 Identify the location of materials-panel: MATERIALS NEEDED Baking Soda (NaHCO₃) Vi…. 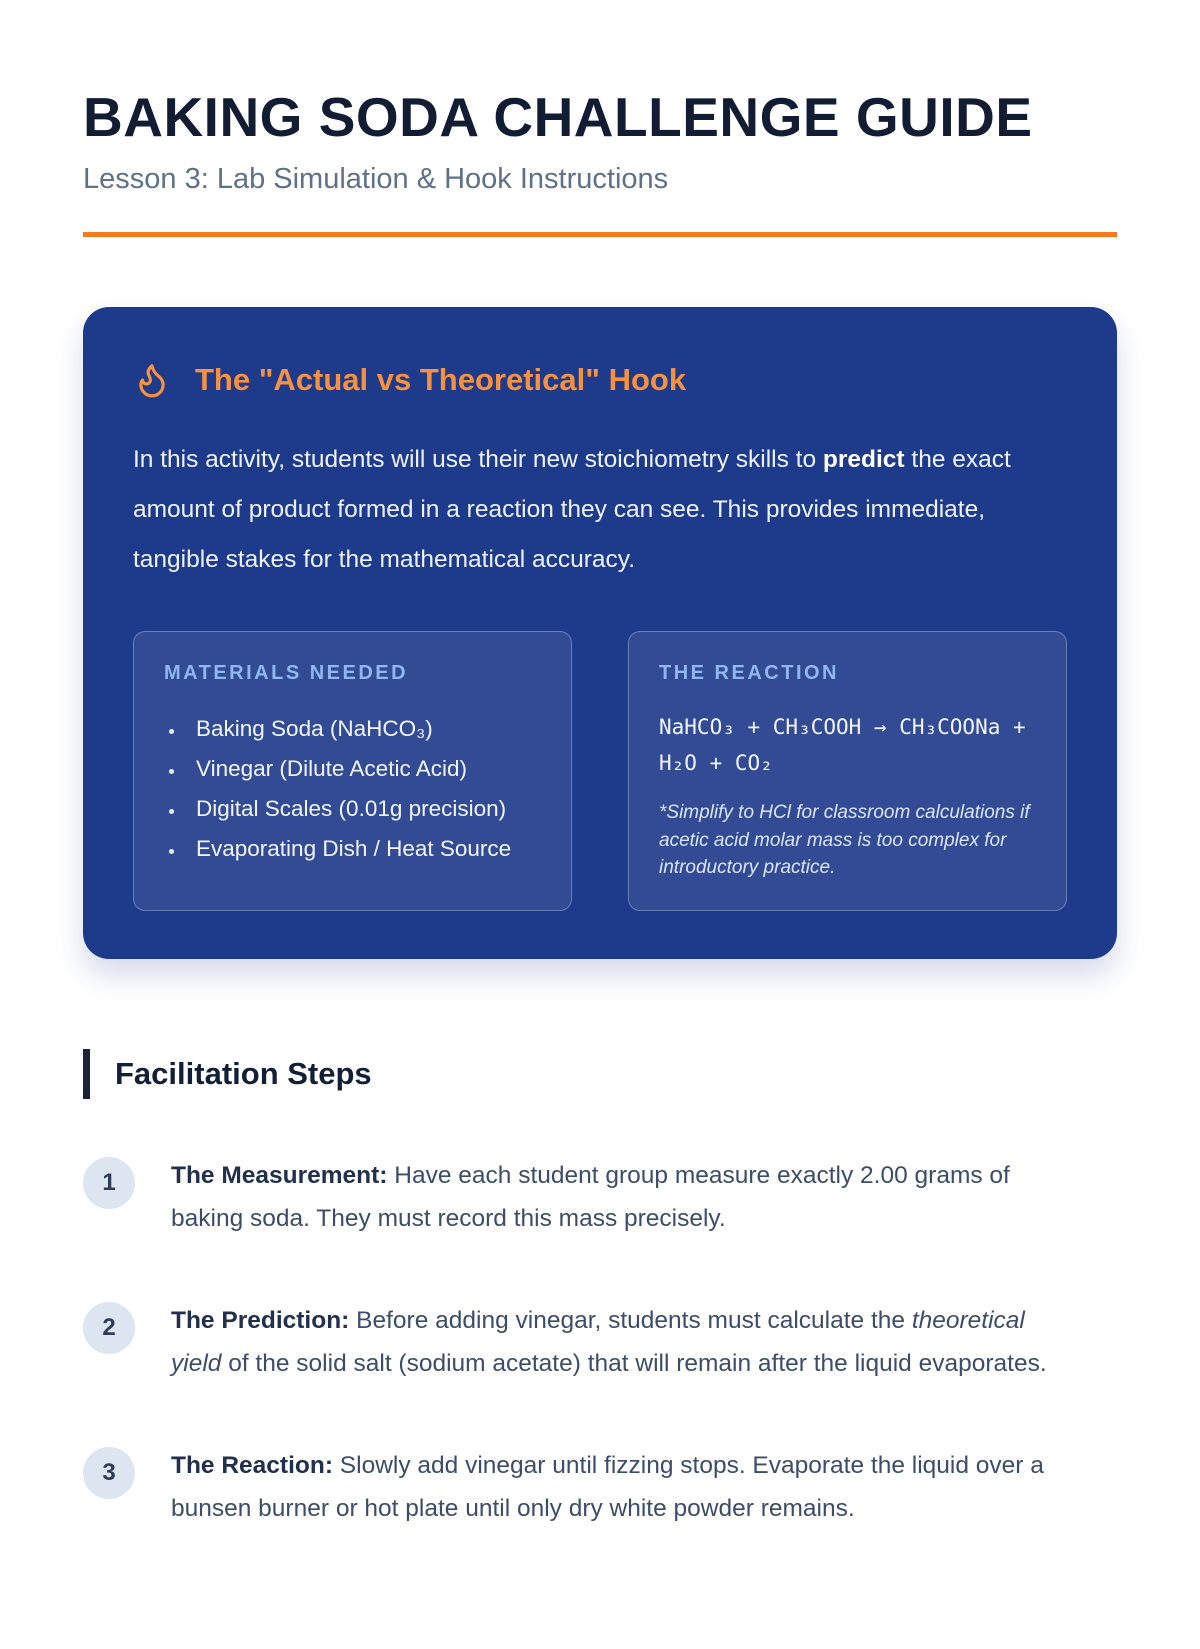
(352, 771).